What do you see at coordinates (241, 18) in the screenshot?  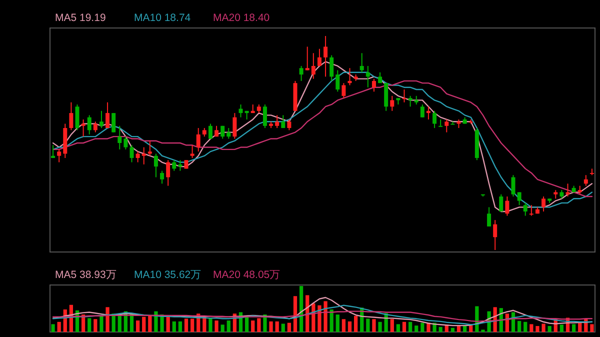 I see `text: MA20 18.40` at bounding box center [241, 18].